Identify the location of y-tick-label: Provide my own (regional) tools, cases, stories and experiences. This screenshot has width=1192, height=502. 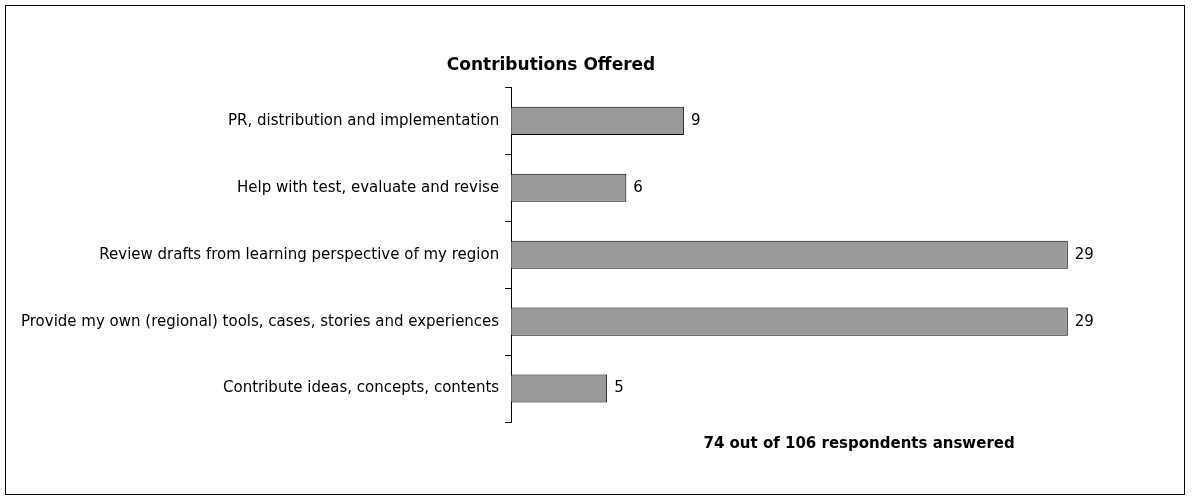
(260, 320).